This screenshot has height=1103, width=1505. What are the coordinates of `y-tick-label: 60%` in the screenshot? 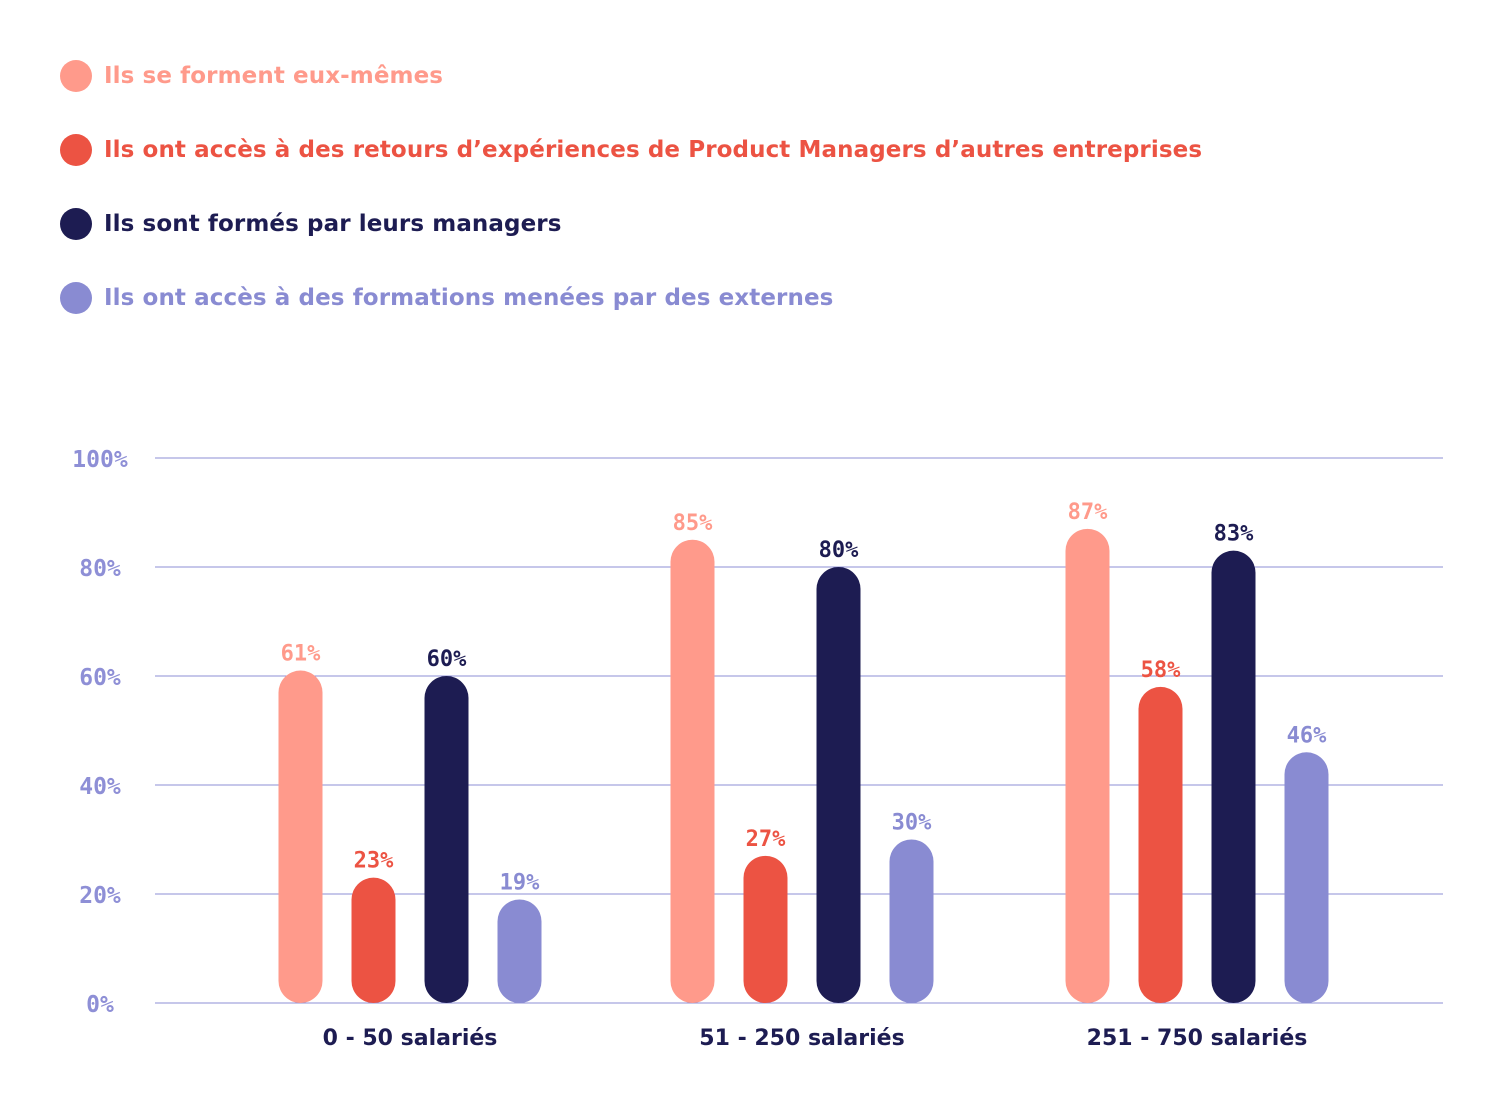 It's located at (100, 678).